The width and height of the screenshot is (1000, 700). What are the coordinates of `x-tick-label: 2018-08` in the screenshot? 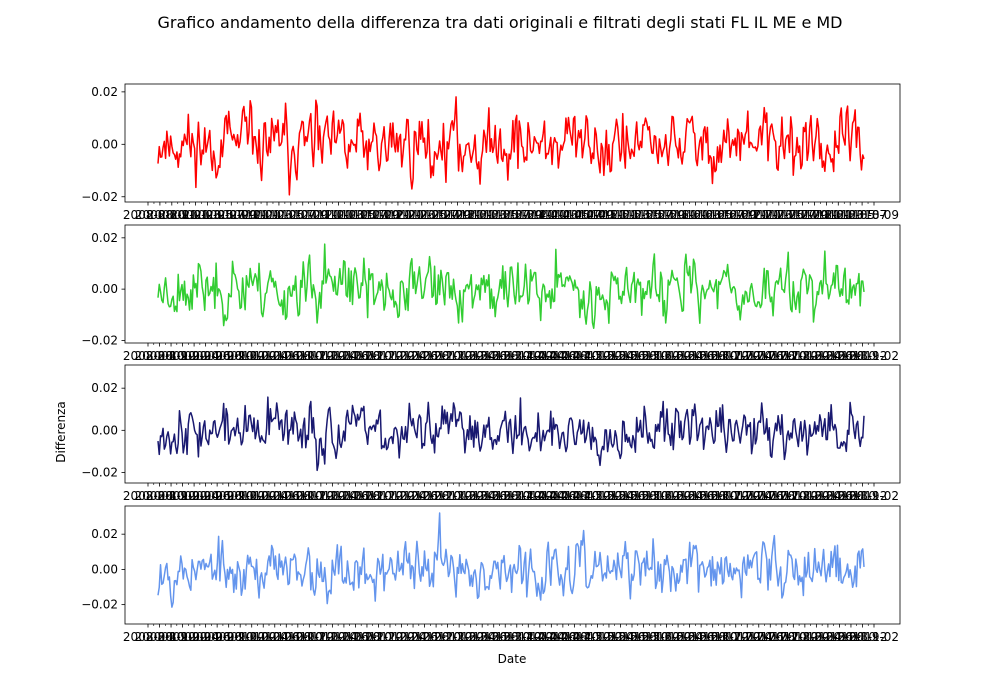 It's located at (839, 637).